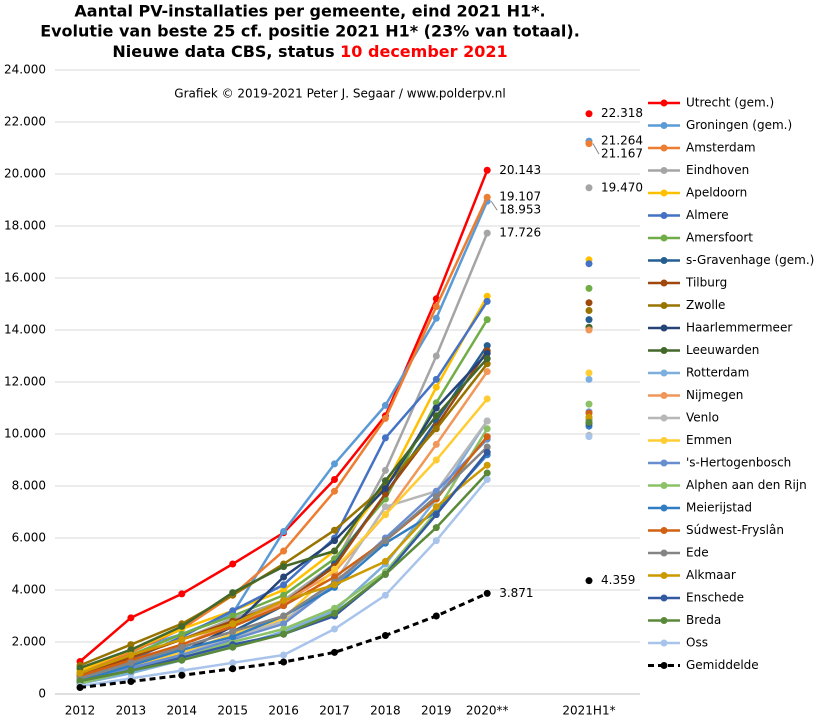  I want to click on legend-label: Leeuwarden, so click(722, 350).